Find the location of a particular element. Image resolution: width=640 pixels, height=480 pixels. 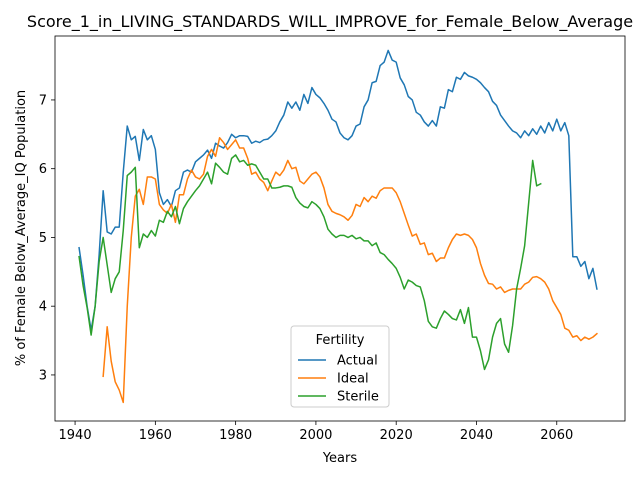

y-tick-label: 5 is located at coordinates (43, 238).